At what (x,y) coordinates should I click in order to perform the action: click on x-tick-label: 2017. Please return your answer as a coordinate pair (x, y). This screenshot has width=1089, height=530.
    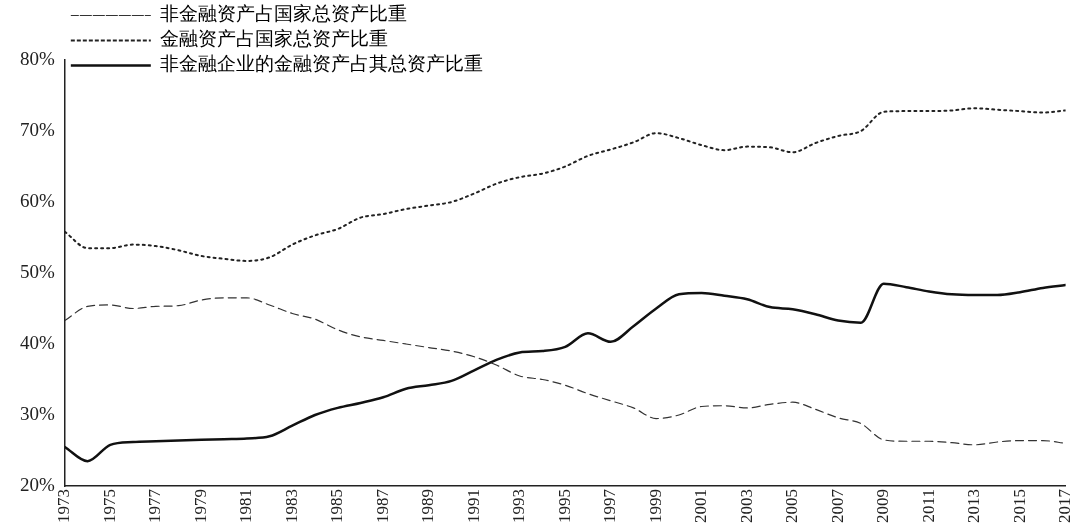
    Looking at the image, I should click on (1065, 505).